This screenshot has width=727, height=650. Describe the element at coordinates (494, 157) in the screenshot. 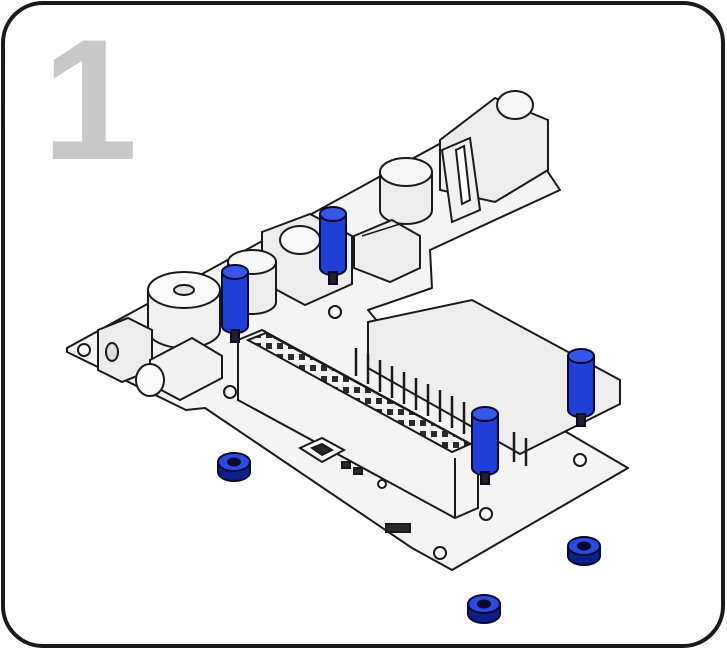

I see `dc-jack-icon` at that location.